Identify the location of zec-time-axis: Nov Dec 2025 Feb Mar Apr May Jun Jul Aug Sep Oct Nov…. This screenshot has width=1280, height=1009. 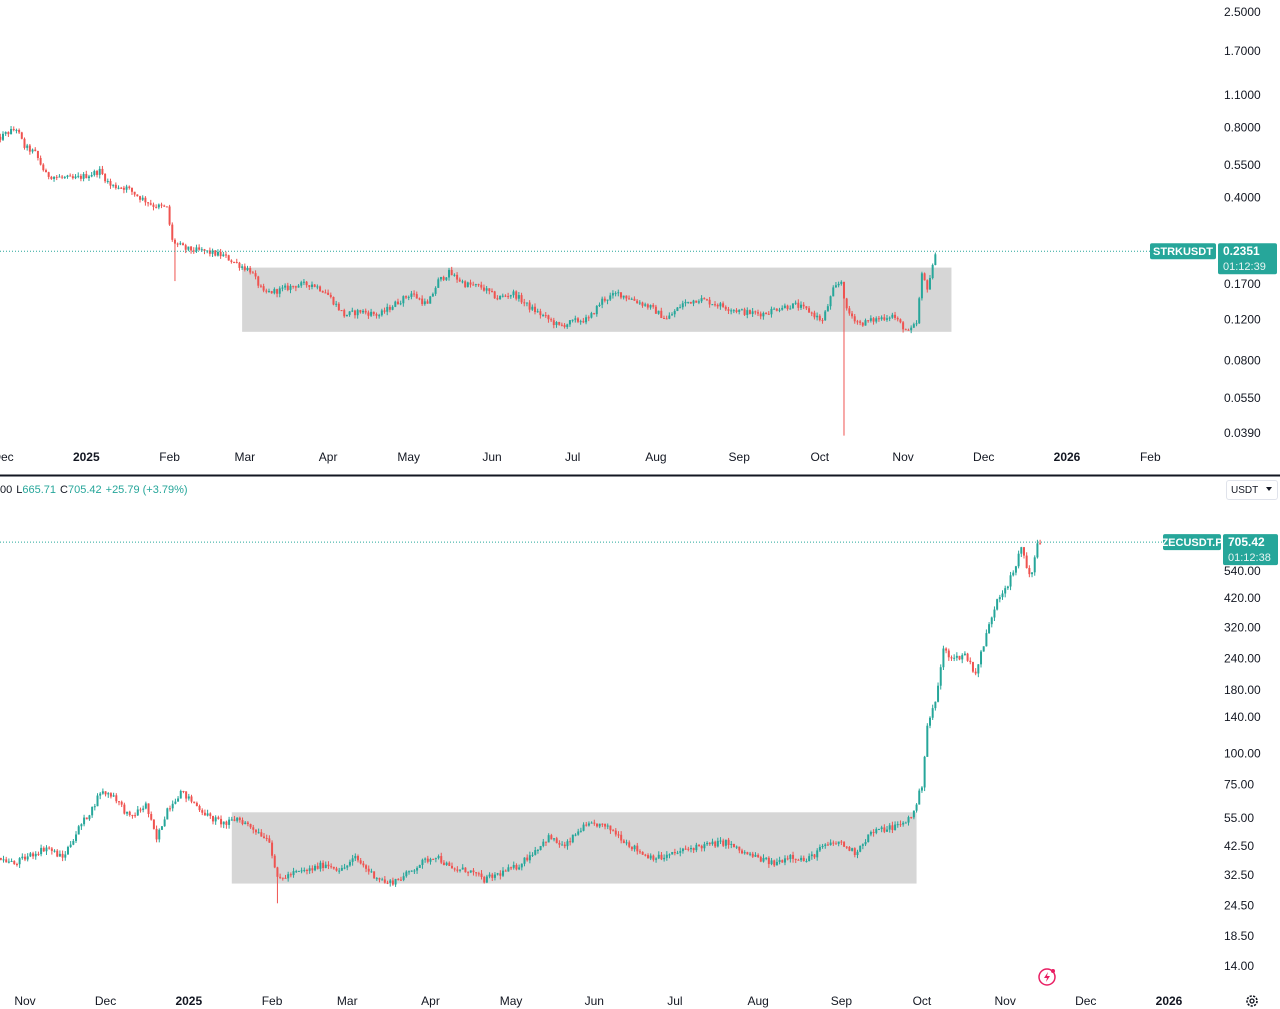
(598, 1001).